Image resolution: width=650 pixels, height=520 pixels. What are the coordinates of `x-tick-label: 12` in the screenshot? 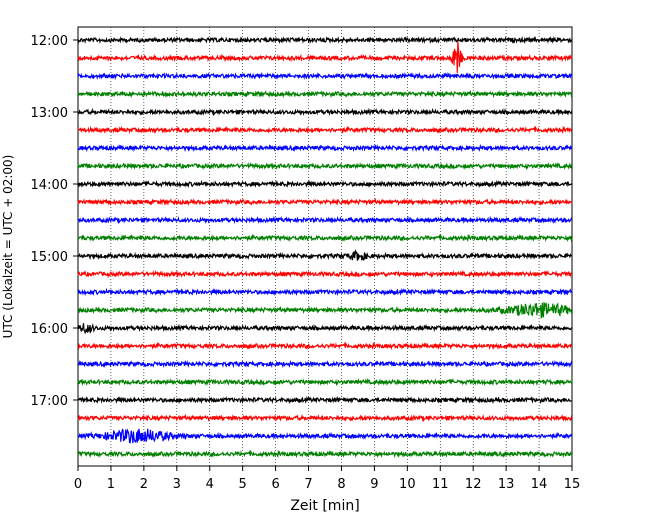 It's located at (473, 484).